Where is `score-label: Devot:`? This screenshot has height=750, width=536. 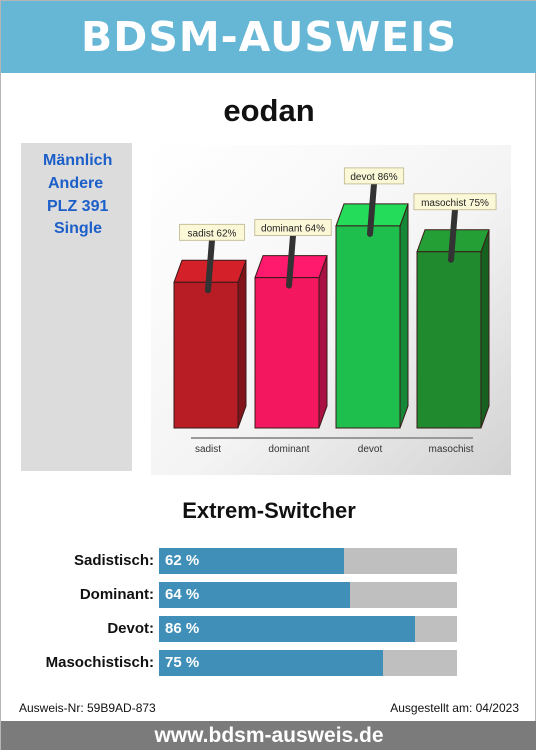 score-label: Devot: is located at coordinates (130, 628).